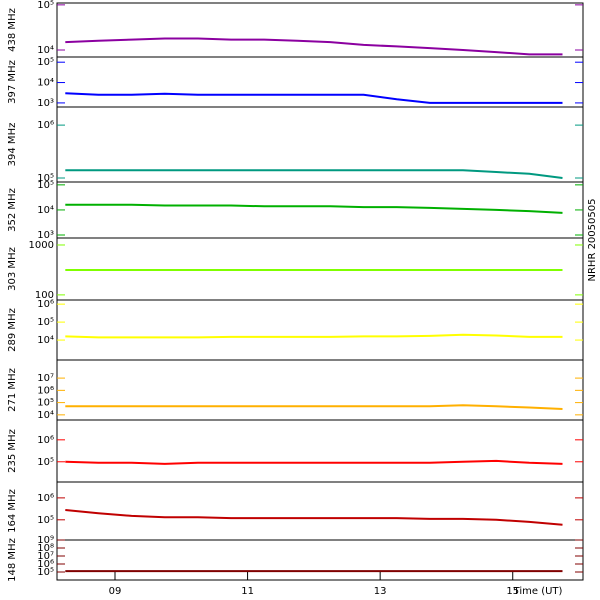 The height and width of the screenshot is (600, 600). What do you see at coordinates (380, 591) in the screenshot?
I see `x-tick-label: 13` at bounding box center [380, 591].